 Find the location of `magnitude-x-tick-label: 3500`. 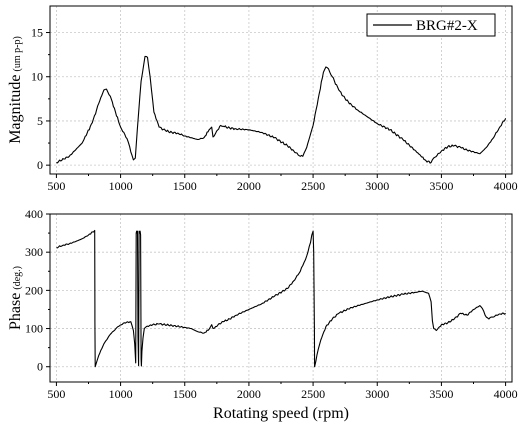

magnitude-x-tick-label: 3500 is located at coordinates (441, 186).